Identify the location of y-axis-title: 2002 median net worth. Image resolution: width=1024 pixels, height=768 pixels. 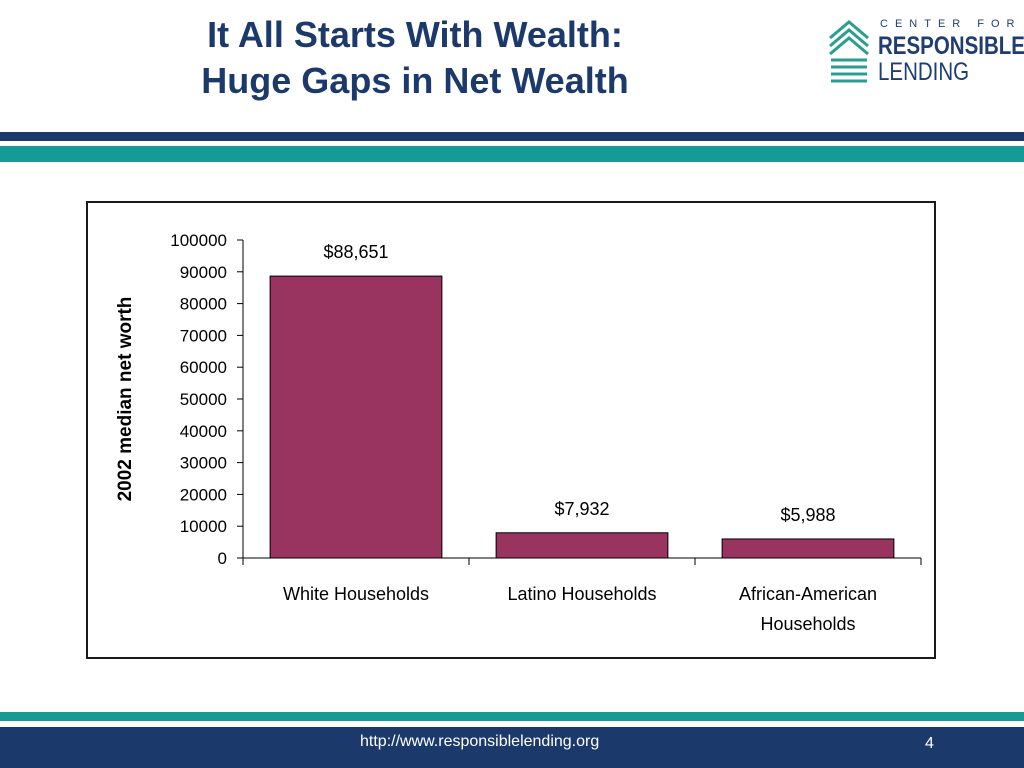
(125, 399).